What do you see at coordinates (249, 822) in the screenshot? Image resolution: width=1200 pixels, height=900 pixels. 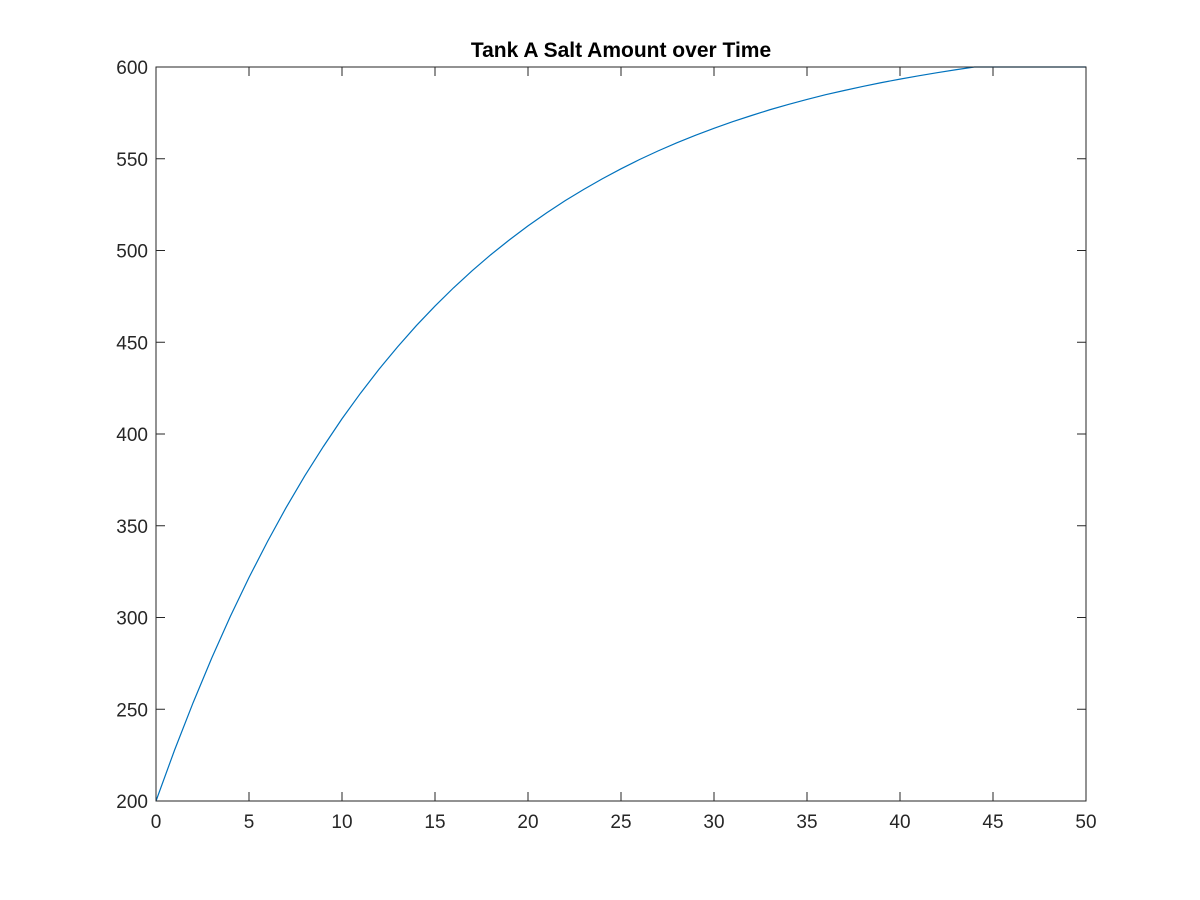 I see `x-tick-label: 5` at bounding box center [249, 822].